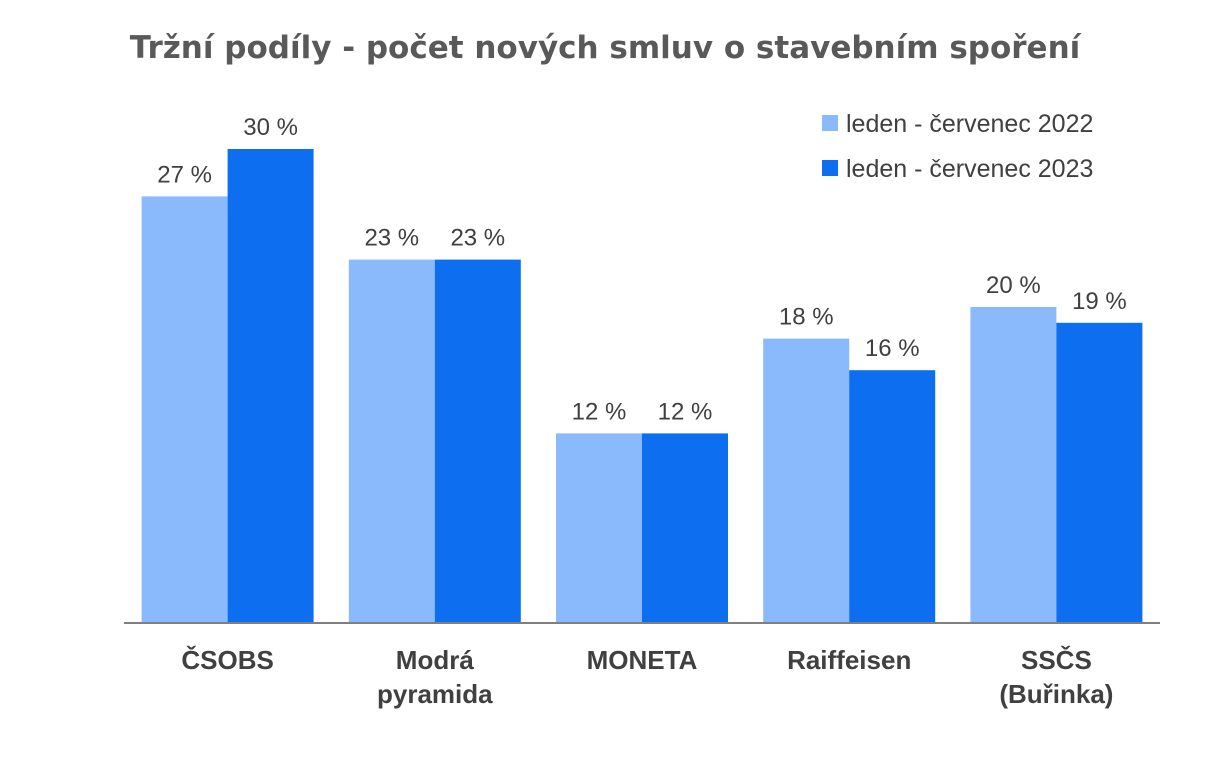 This screenshot has width=1208, height=770. What do you see at coordinates (477, 238) in the screenshot?
I see `value-label-series-2-cat-2: 23 %` at bounding box center [477, 238].